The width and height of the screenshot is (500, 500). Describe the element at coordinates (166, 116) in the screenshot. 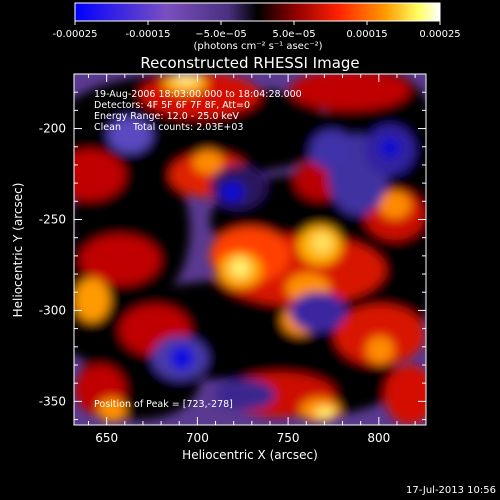

I see `annotation-energy-range: Energy Range: 12.0 - 25.0 keV` at that location.